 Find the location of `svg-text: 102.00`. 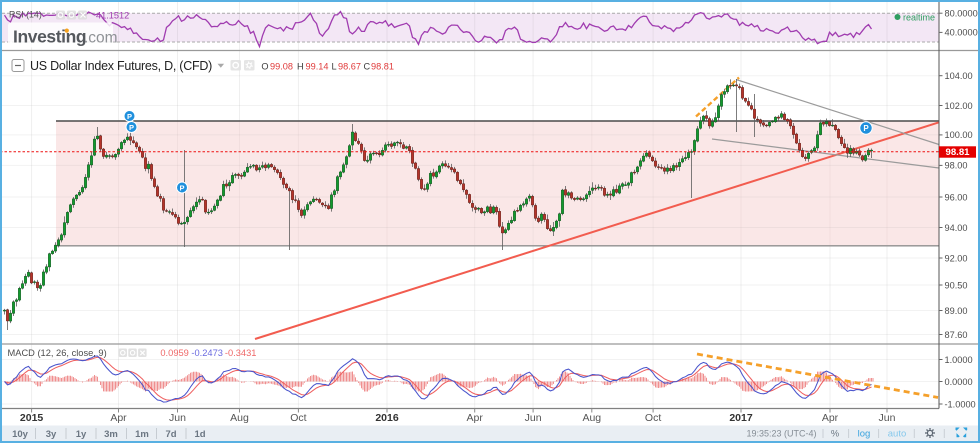

svg-text: 102.00 is located at coordinates (959, 106).